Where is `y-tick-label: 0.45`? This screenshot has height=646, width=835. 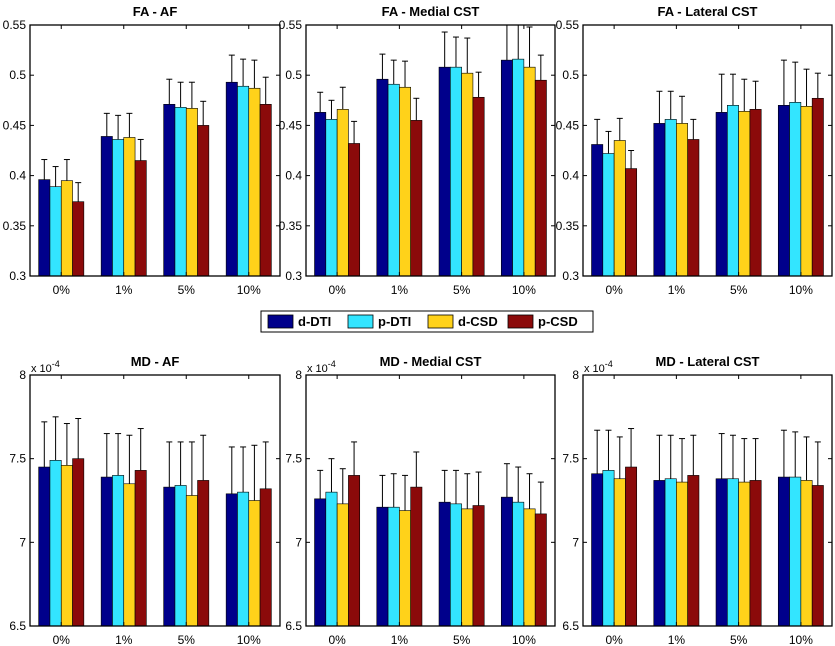 y-tick-label: 0.45 is located at coordinates (15, 125).